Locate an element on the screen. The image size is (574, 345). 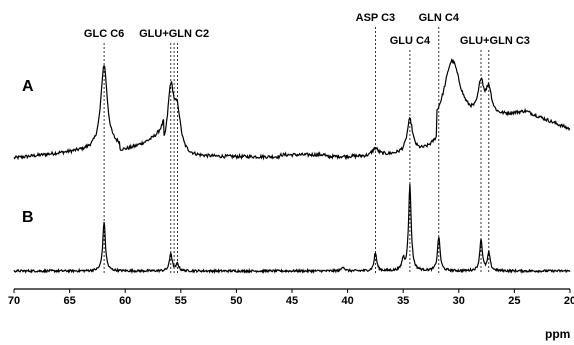
peak-label: GLU+GLN C2 is located at coordinates (174, 34).